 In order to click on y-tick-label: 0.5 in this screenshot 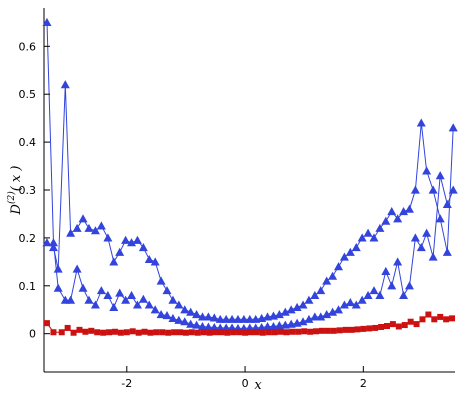, I will do `click(28, 94)`.